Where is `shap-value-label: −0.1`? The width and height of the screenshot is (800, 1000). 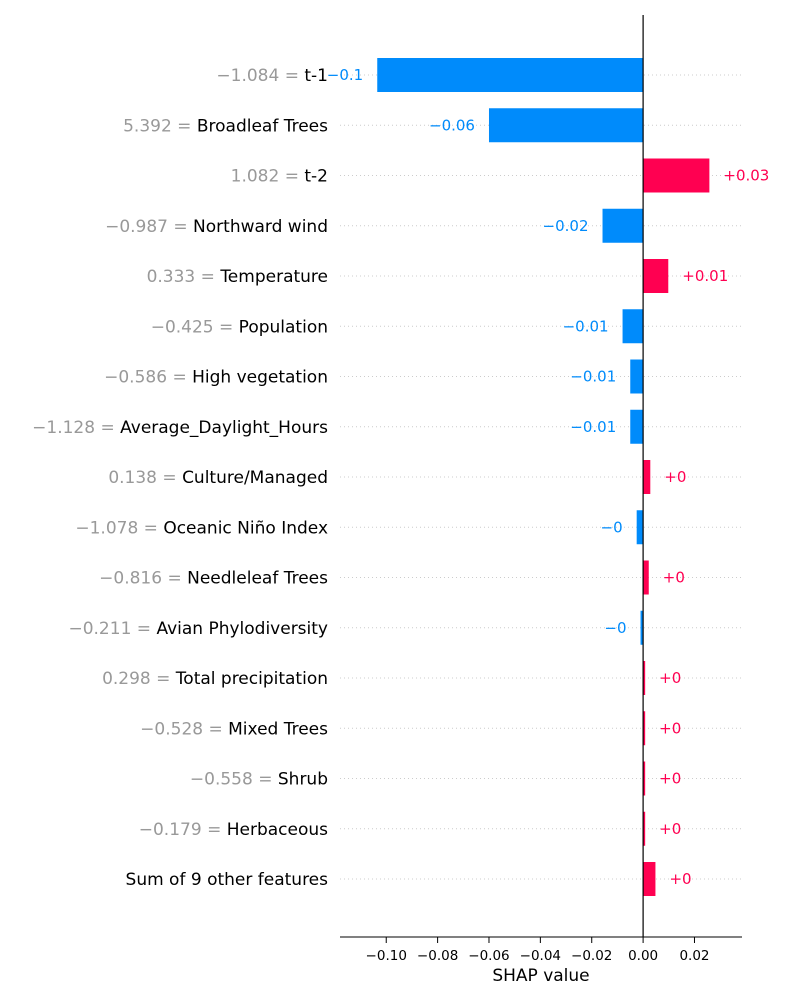
shap-value-label: −0.1 is located at coordinates (345, 75).